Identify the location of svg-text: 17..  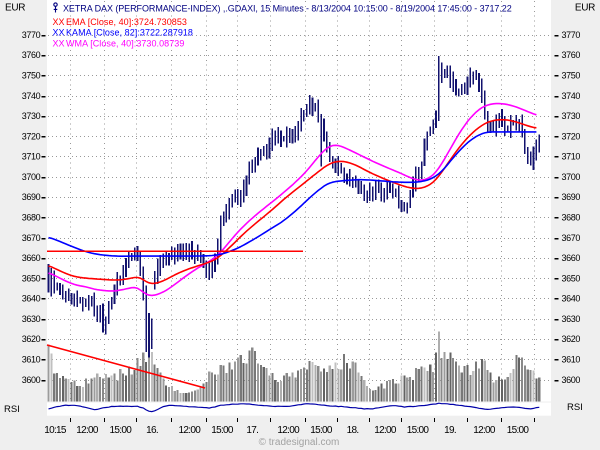
(252, 430).